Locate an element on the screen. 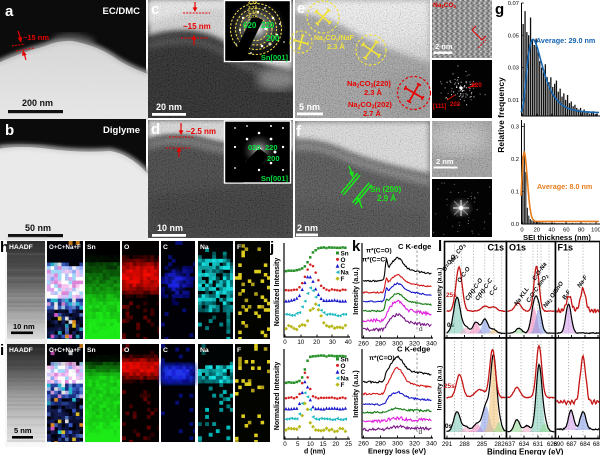 Image resolution: width=600 pixels, height=455 pixels. svg-text: 50 nm is located at coordinates (38, 228).